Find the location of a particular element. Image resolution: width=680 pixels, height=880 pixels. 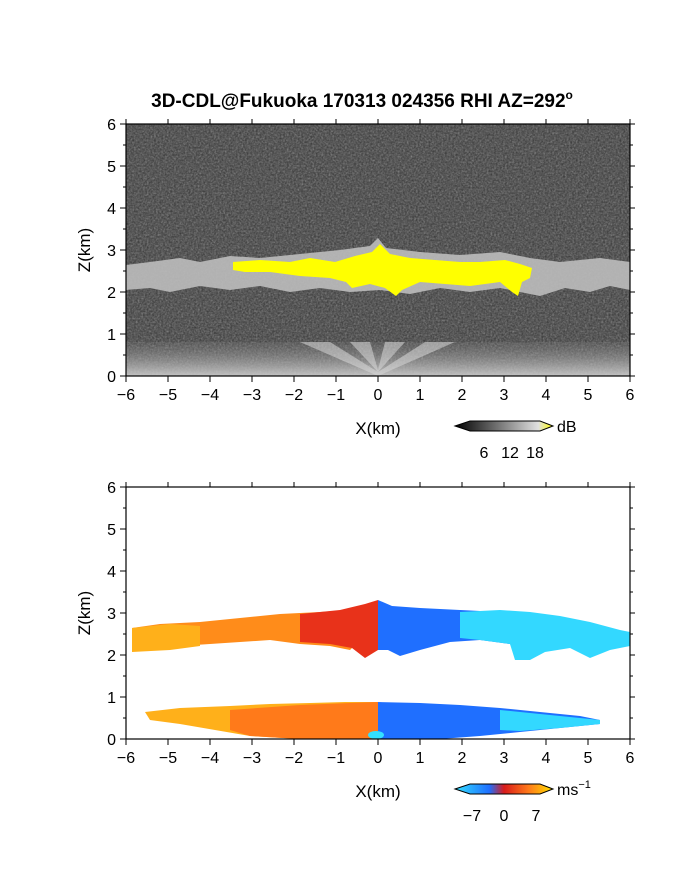

velocity-xtick-label: 6 is located at coordinates (630, 758).